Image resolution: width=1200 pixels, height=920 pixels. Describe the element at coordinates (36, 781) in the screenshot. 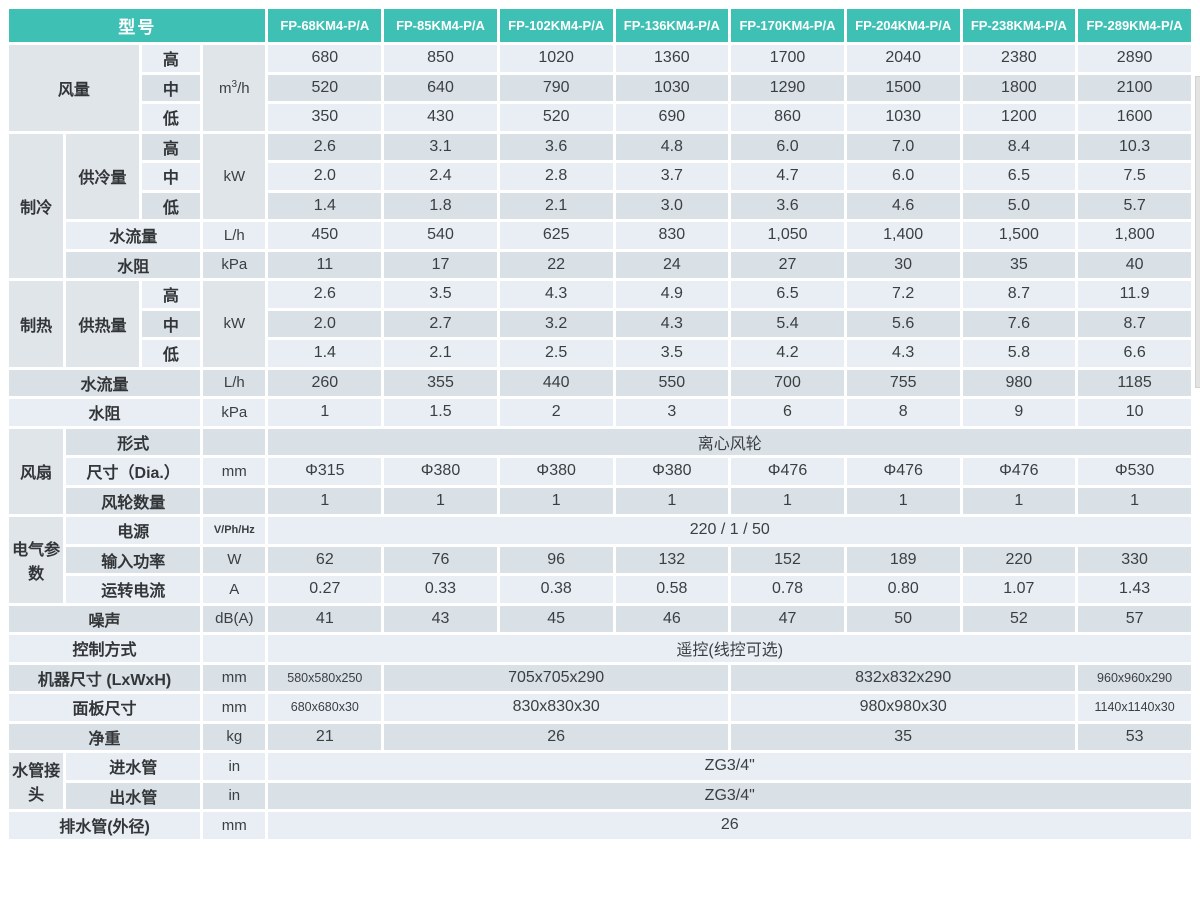

I see `group-cell: 水管接头` at that location.